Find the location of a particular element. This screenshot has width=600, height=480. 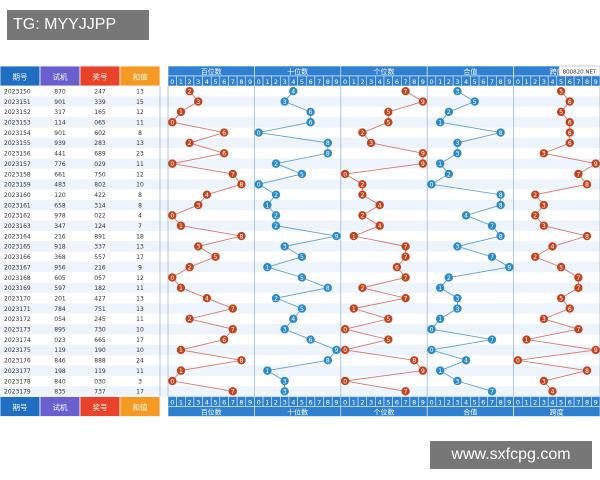

digit-ball-label: 6 is located at coordinates (311, 340).